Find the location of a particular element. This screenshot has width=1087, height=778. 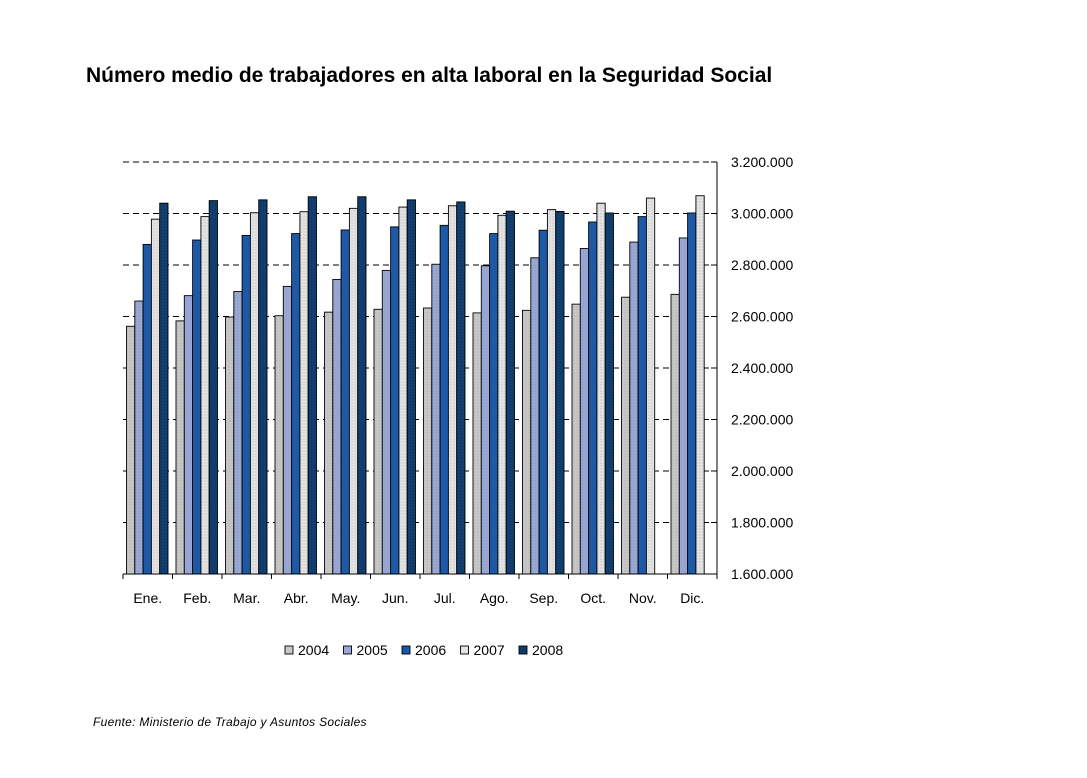

legend: 2004 2005 2006 2007 2008 is located at coordinates (423, 650).